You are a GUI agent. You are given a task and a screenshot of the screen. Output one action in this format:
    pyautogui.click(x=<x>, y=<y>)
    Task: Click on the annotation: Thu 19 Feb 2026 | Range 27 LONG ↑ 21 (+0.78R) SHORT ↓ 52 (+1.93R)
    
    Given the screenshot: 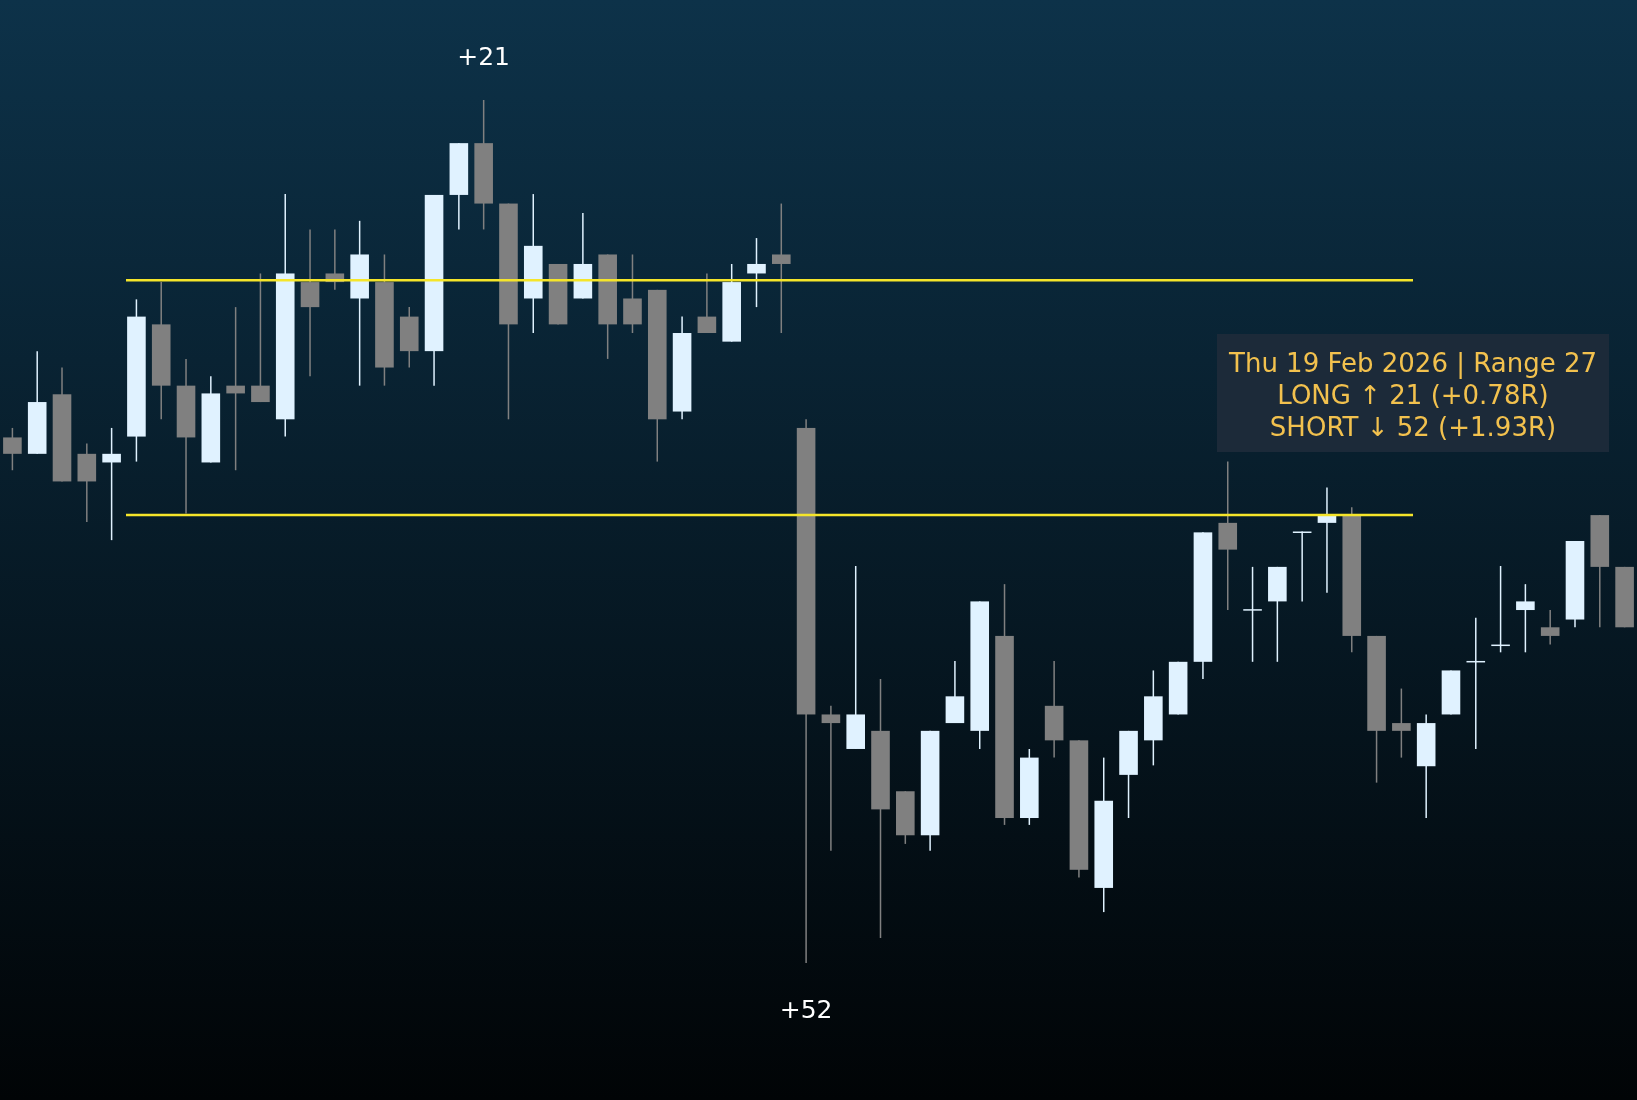 What is the action you would take?
    pyautogui.click(x=1412, y=395)
    